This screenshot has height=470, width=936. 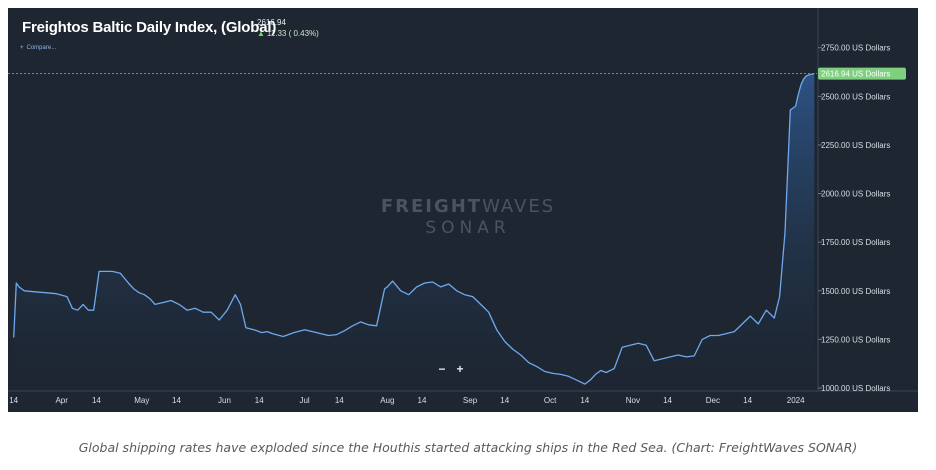 I want to click on y-tick-label: 1250.00 US Dollars, so click(x=855, y=339).